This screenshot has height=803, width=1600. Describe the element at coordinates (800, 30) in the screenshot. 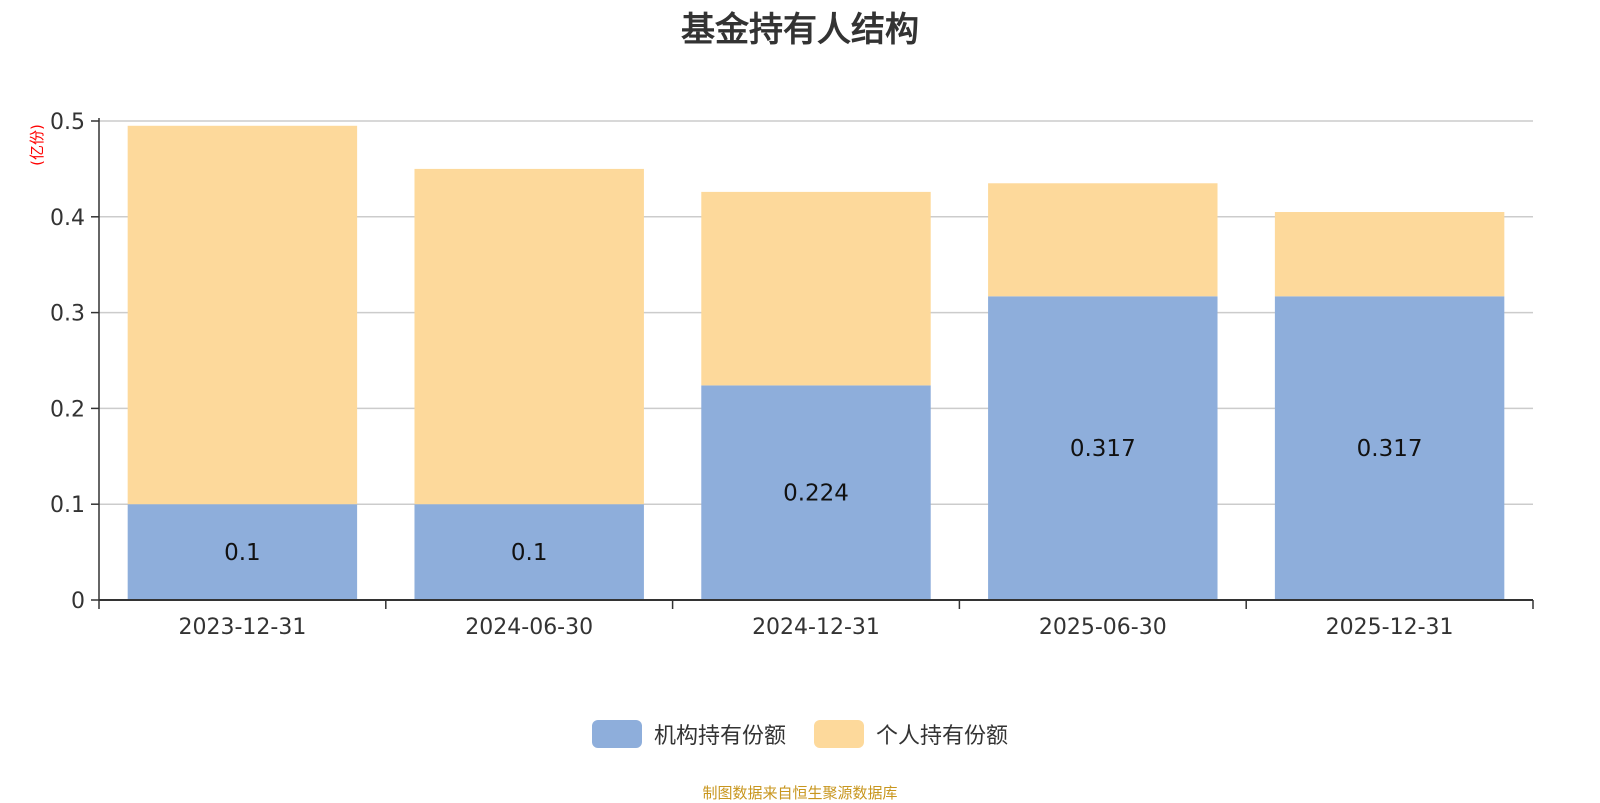

I see `chart-title: 基金持有人结构` at that location.